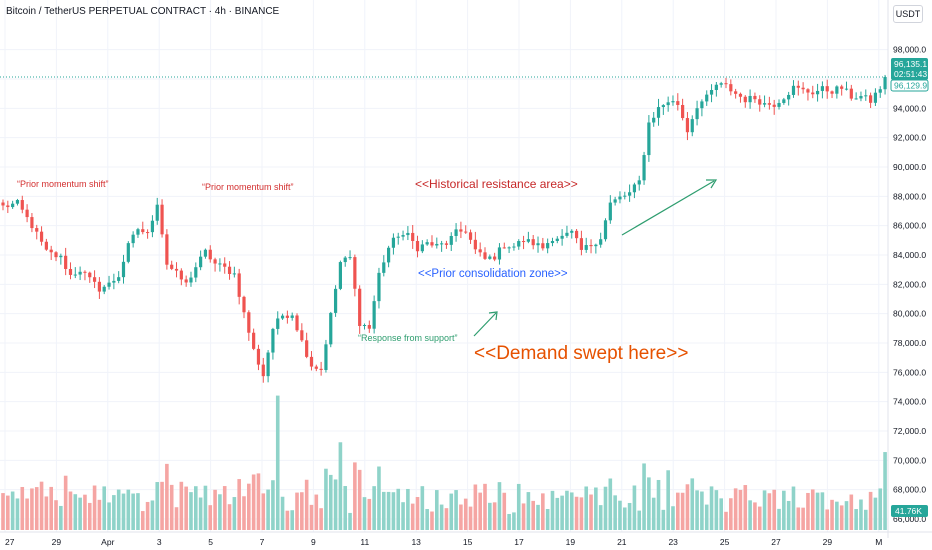 Image resolution: width=932 pixels, height=550 pixels. I want to click on price-tick-label: 72,000.0, so click(909, 431).